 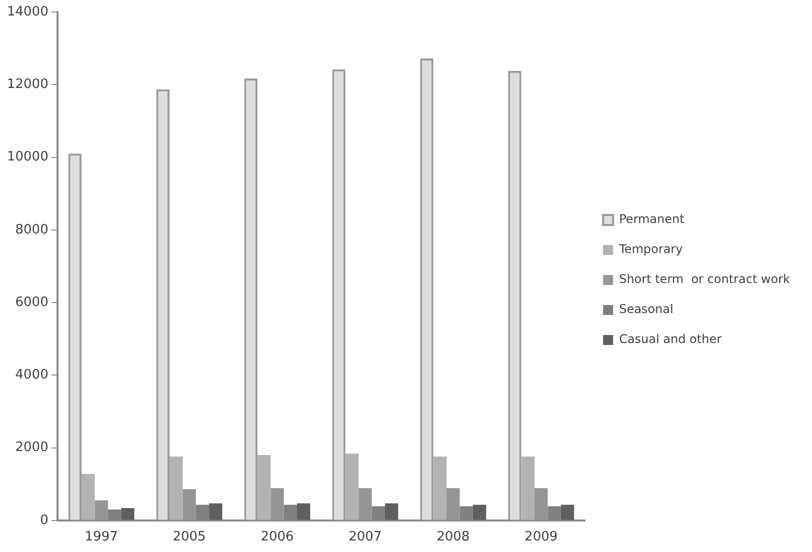 What do you see at coordinates (31, 448) in the screenshot?
I see `y-tick-label: 2000` at bounding box center [31, 448].